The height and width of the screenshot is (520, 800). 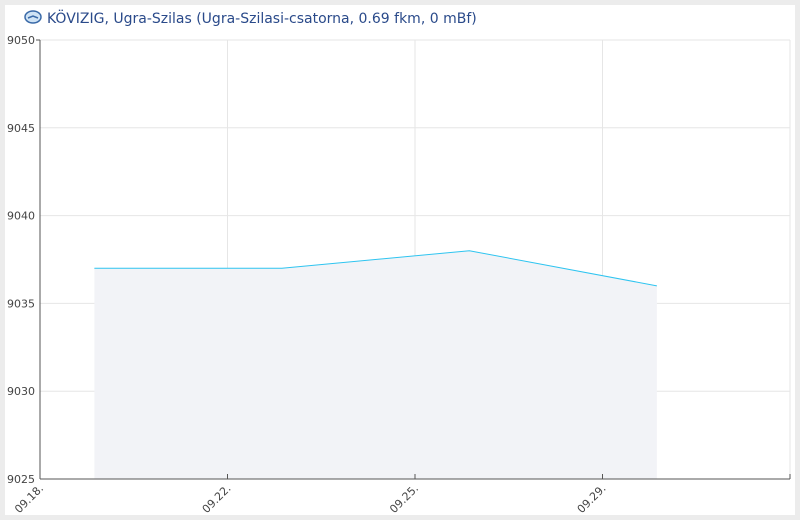 I want to click on y-tick-label: 9030, so click(x=21, y=391).